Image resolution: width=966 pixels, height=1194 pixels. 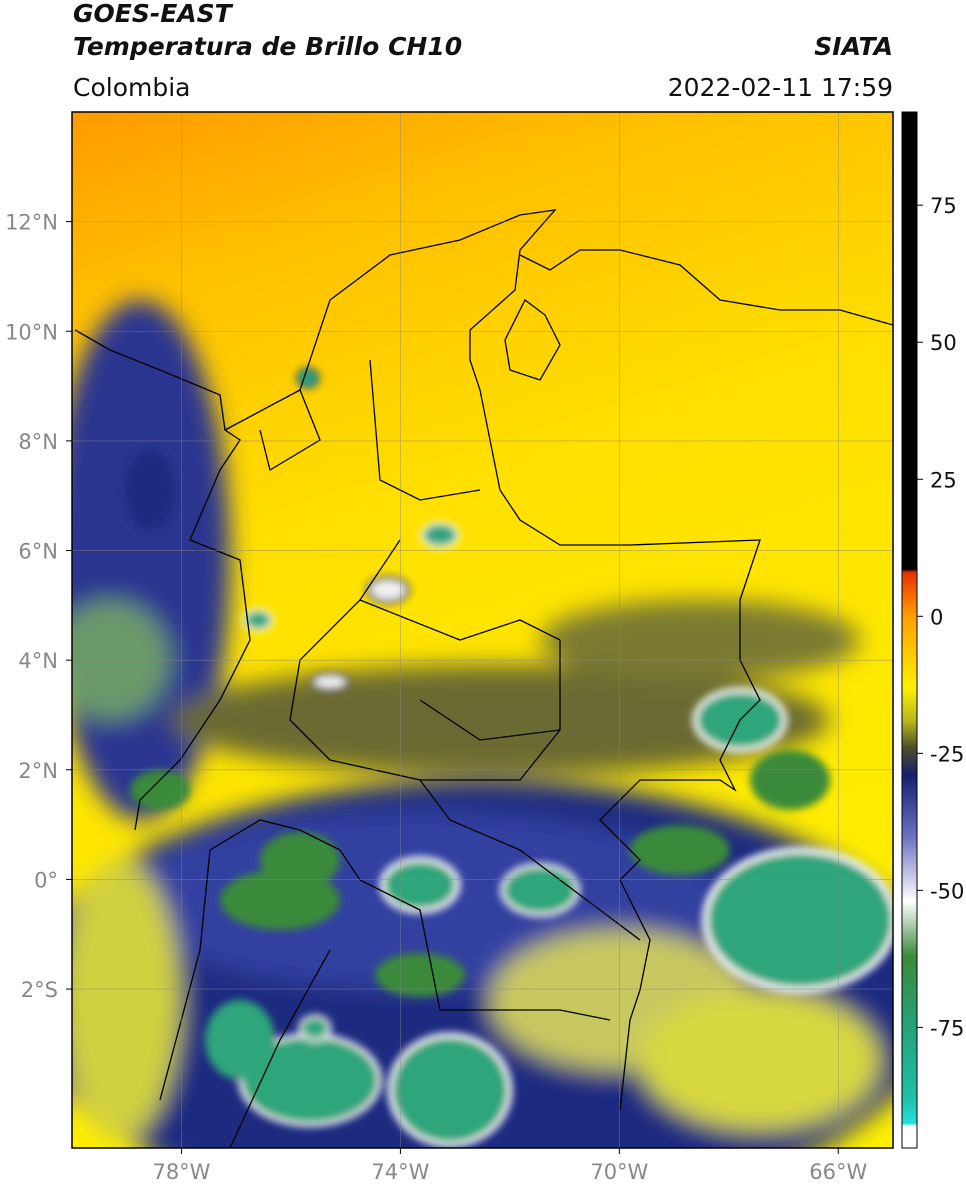 I want to click on y-tick-label: 10°N, so click(x=31, y=332).